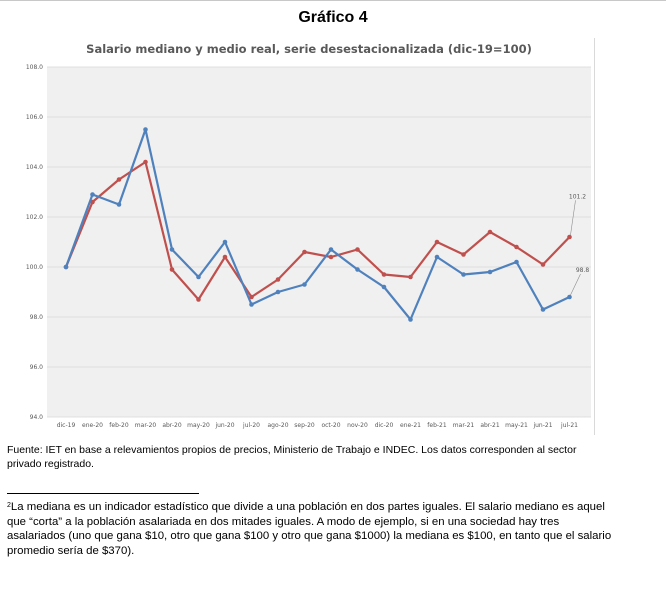 The height and width of the screenshot is (589, 666). I want to click on y-axis-ticks: 94.0 96.0 98.0 100.0 102.0 104.0 106.0 108.0, so click(34, 242).